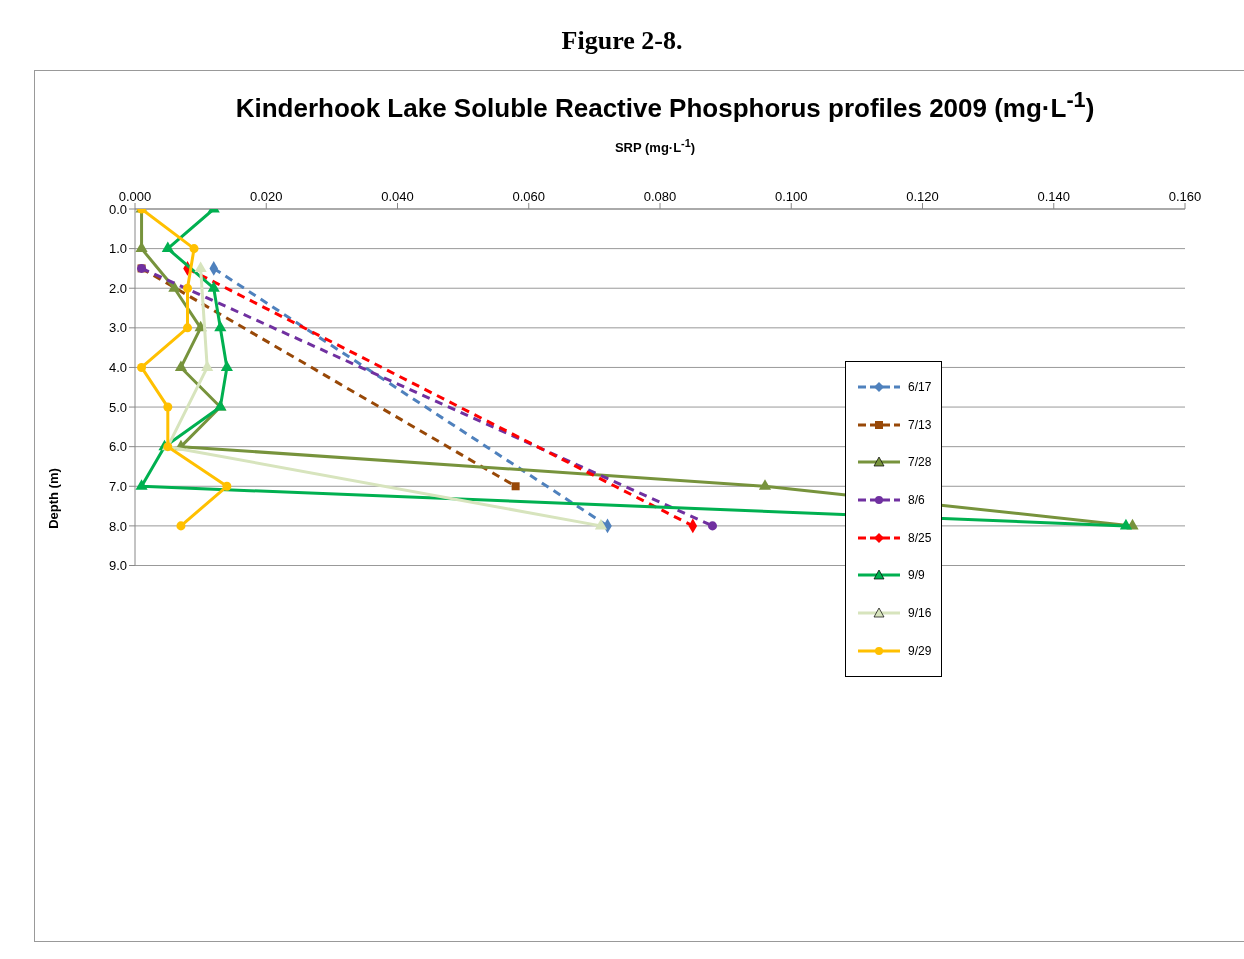 Image resolution: width=1244 pixels, height=959 pixels. I want to click on legend-label: 9/16, so click(920, 612).